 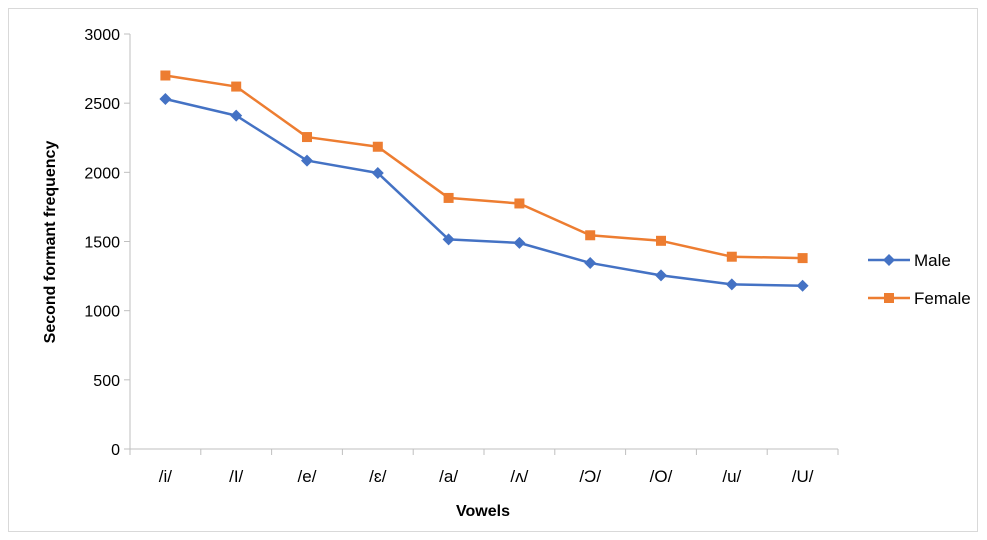 What do you see at coordinates (106, 381) in the screenshot?
I see `y-tick-label: 500` at bounding box center [106, 381].